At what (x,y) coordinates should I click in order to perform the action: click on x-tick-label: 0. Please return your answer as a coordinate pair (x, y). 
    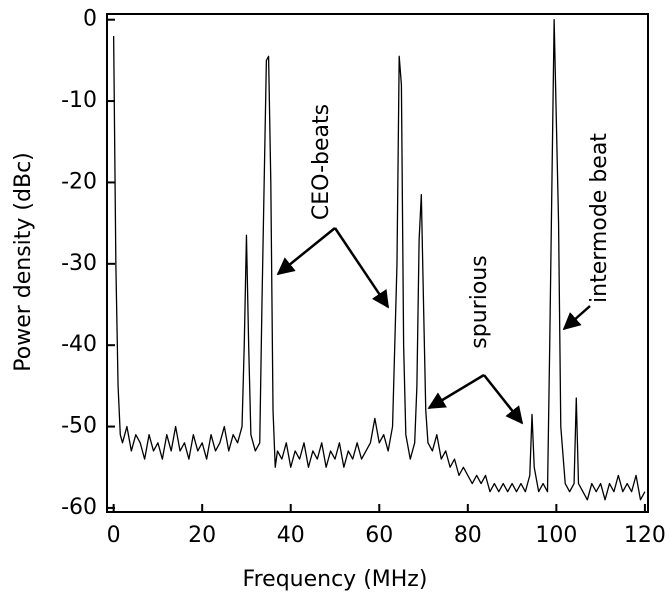
    Looking at the image, I should click on (114, 535).